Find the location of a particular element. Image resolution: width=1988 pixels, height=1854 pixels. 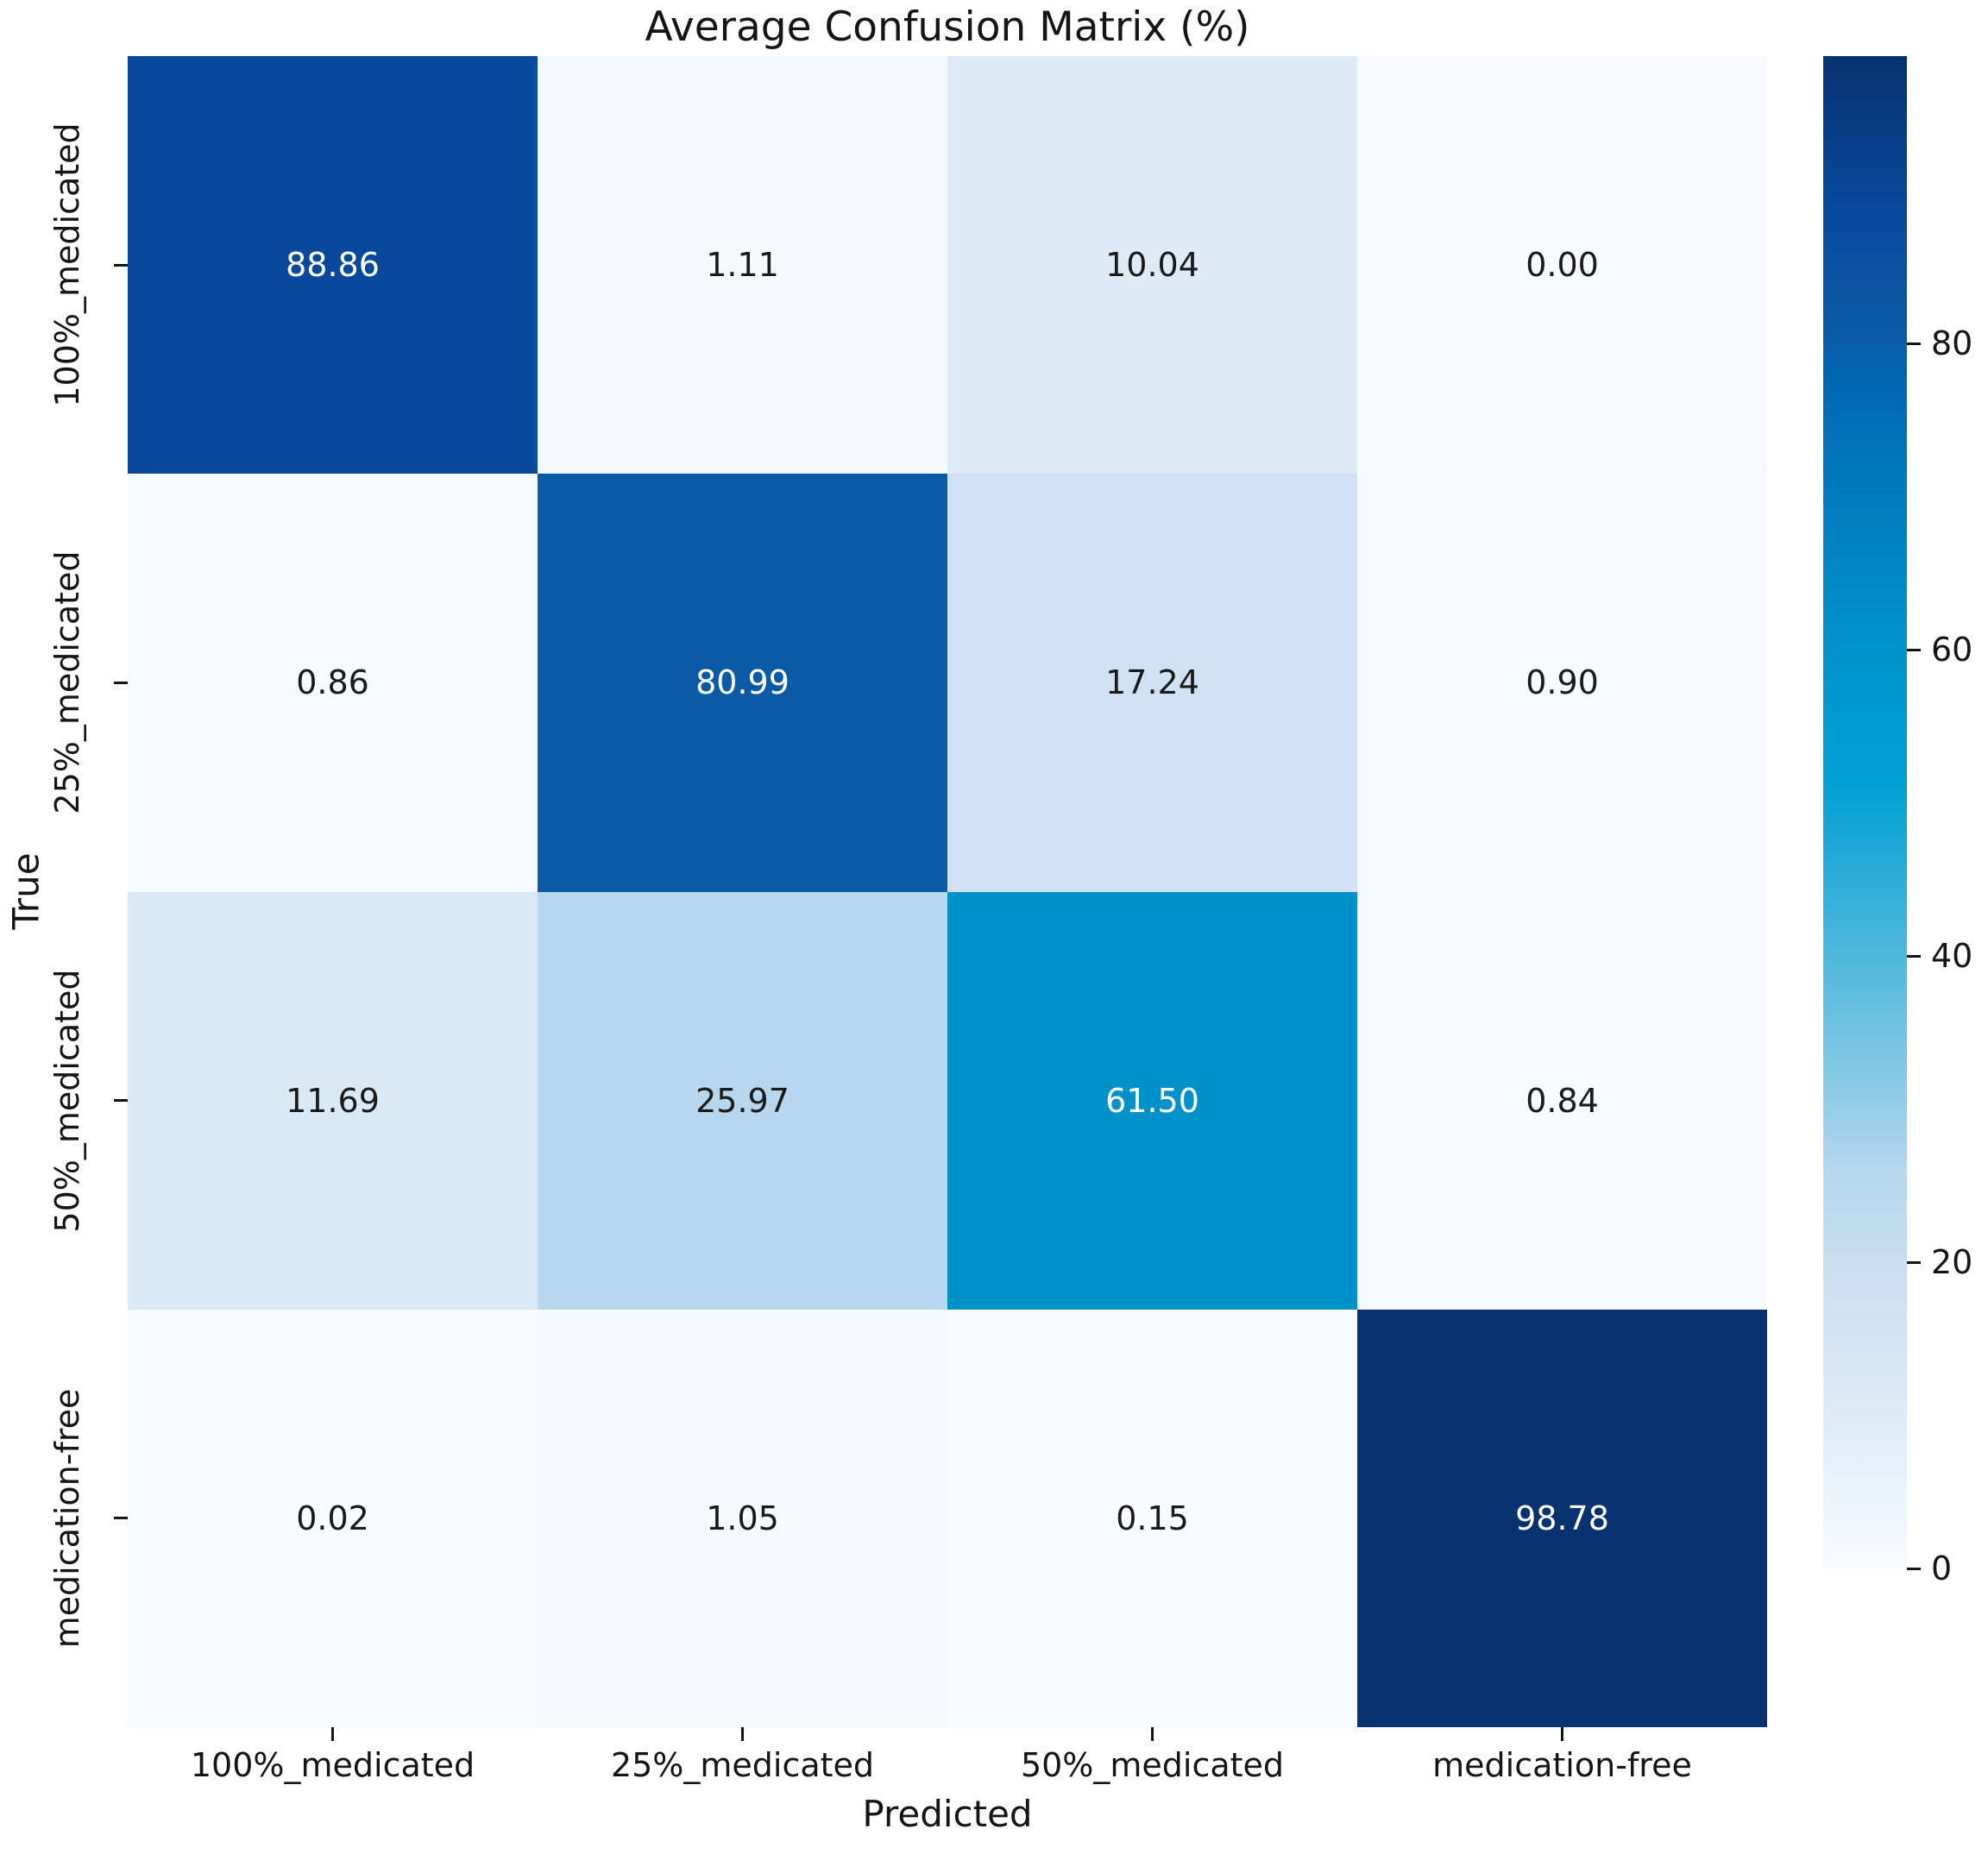

cell-value: 88.86 is located at coordinates (333, 265).